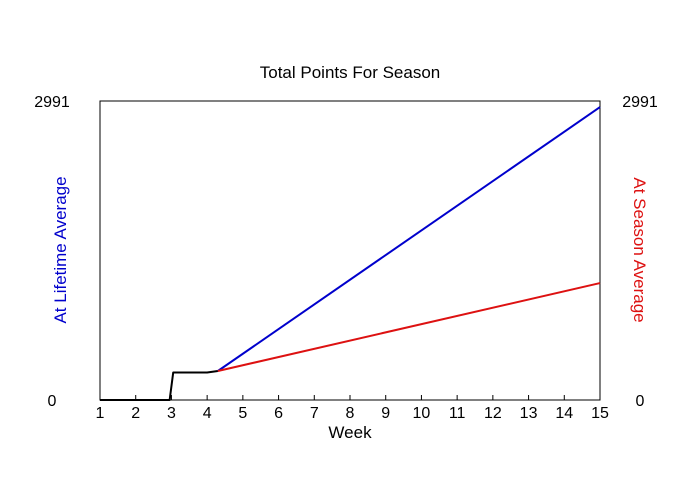  What do you see at coordinates (564, 413) in the screenshot?
I see `x-tick-label: 14` at bounding box center [564, 413].